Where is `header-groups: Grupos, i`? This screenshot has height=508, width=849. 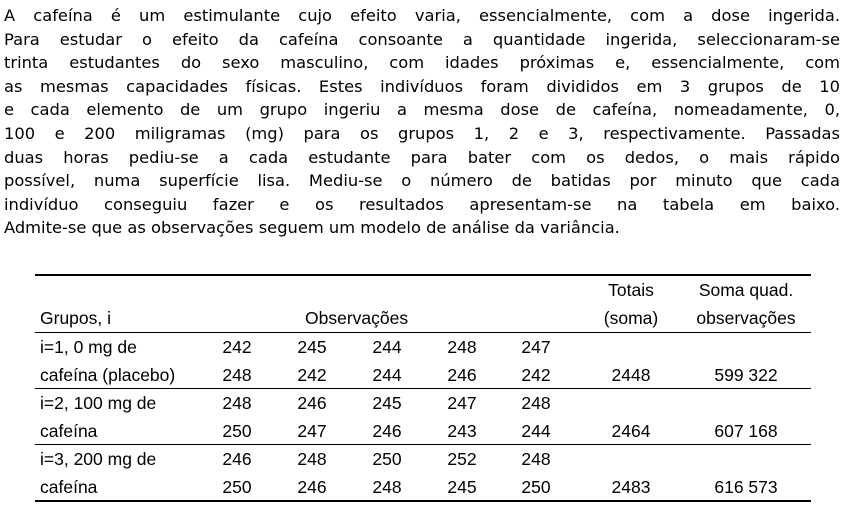
header-groups: Grupos, i is located at coordinates (75, 318).